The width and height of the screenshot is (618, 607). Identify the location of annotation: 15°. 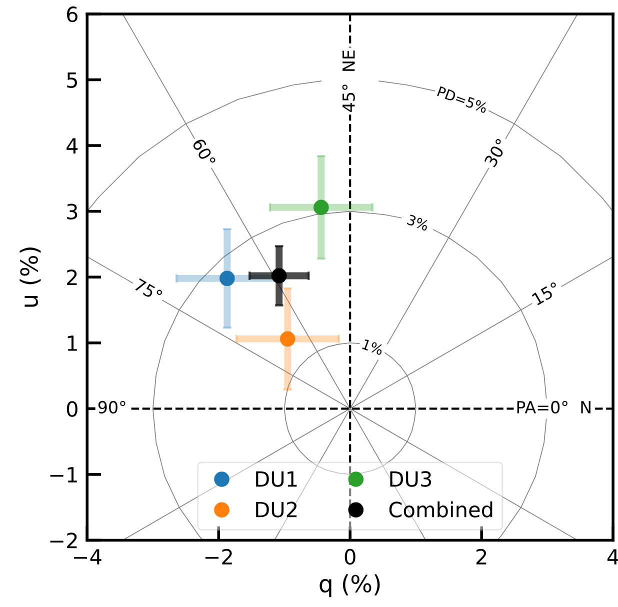
(546, 294).